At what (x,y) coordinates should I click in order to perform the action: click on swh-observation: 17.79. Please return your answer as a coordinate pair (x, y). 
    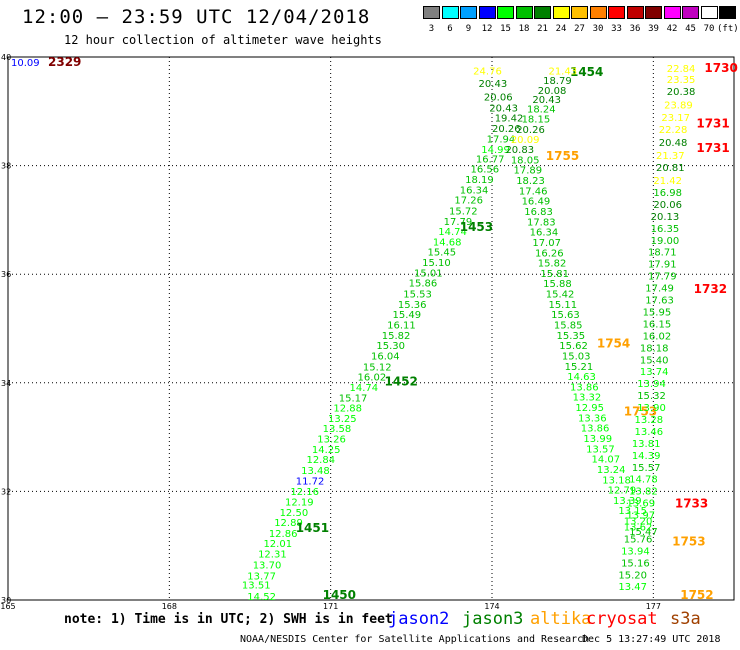
    Looking at the image, I should click on (458, 222).